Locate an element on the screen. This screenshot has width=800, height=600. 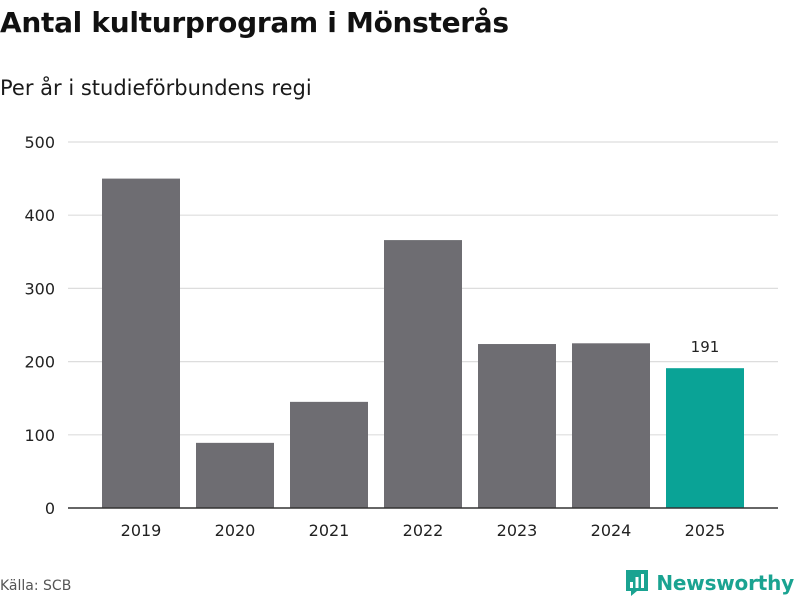
x-tick-label-2021: 2021 is located at coordinates (329, 530).